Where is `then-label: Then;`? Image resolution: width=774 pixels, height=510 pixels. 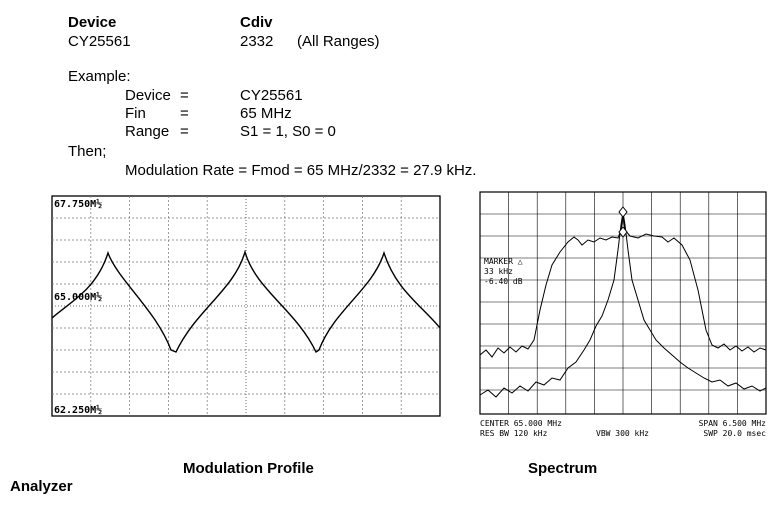 then-label: Then; is located at coordinates (87, 151).